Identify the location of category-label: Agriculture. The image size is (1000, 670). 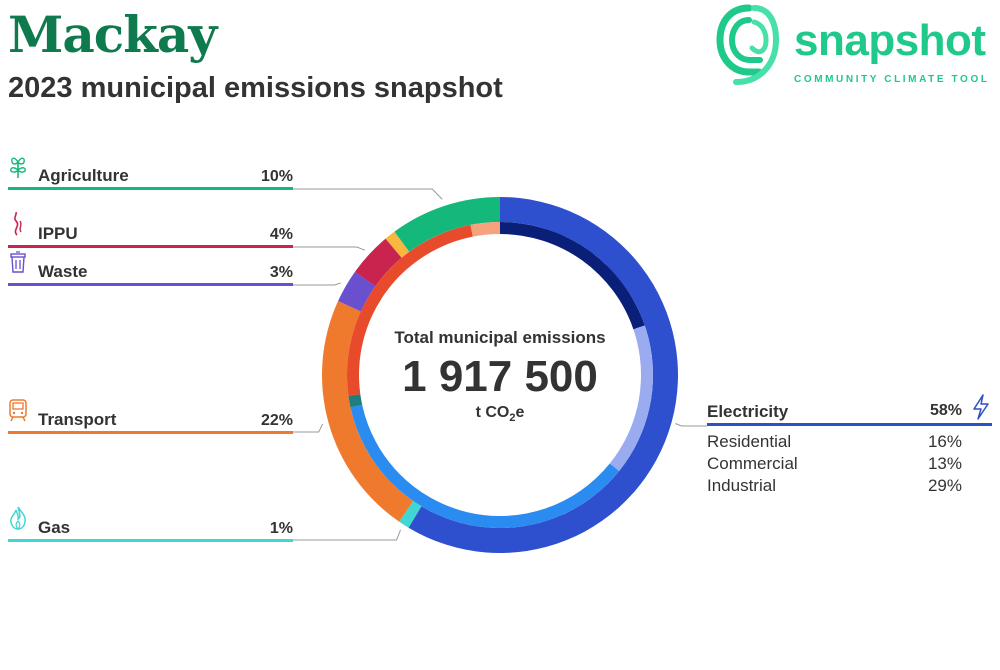
(83, 175).